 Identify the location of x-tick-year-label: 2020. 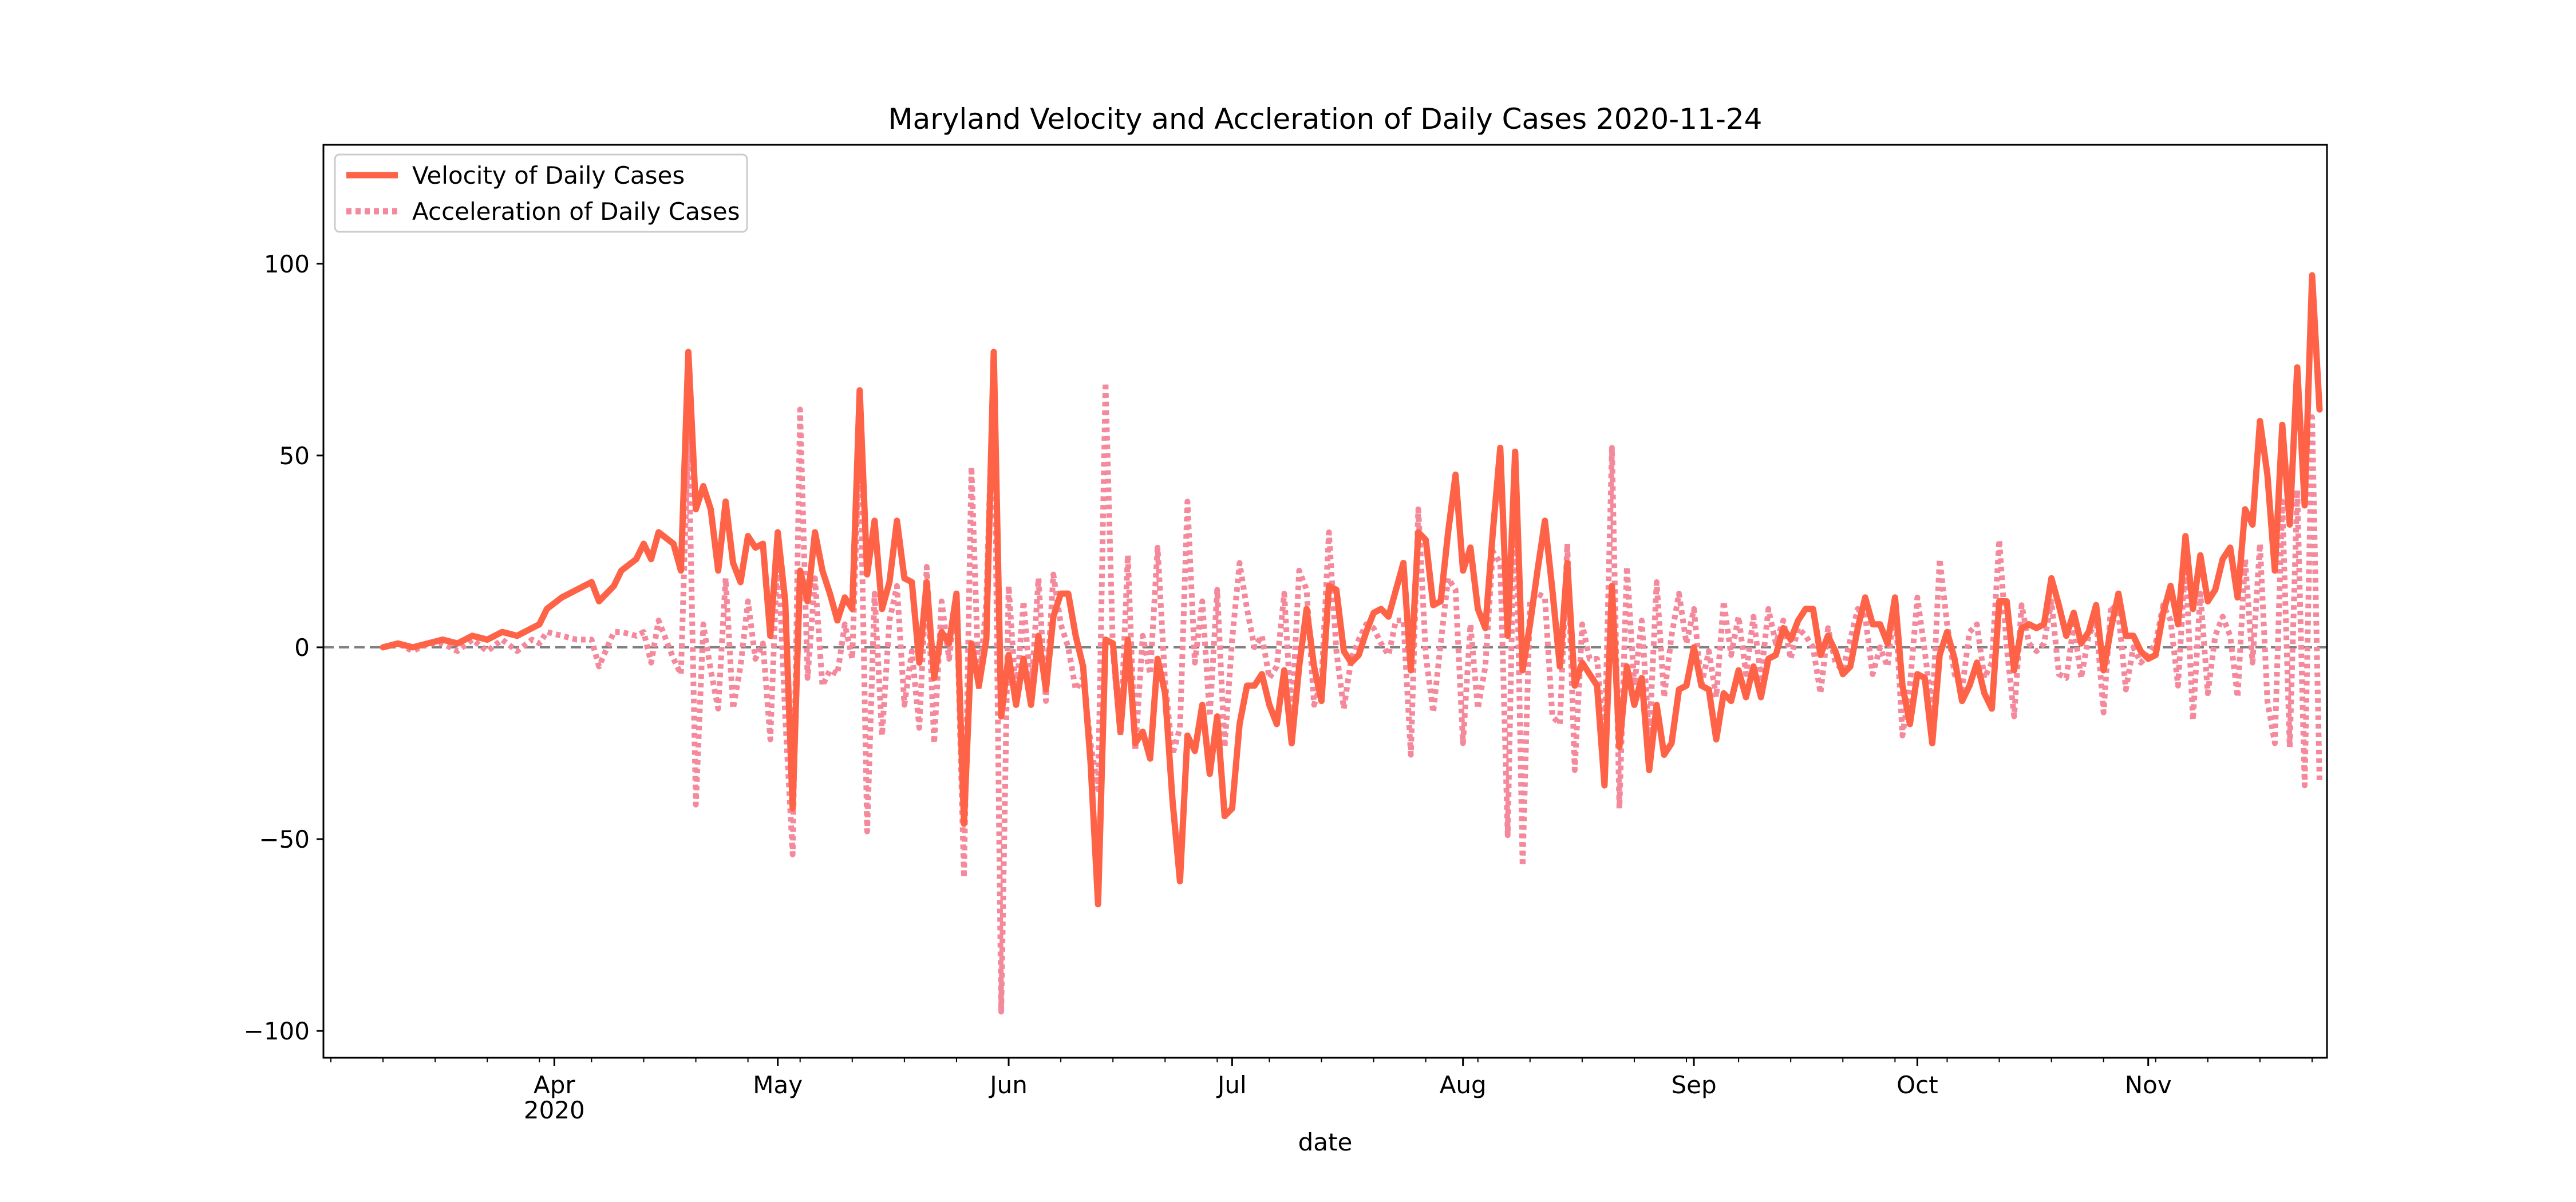
(554, 1110).